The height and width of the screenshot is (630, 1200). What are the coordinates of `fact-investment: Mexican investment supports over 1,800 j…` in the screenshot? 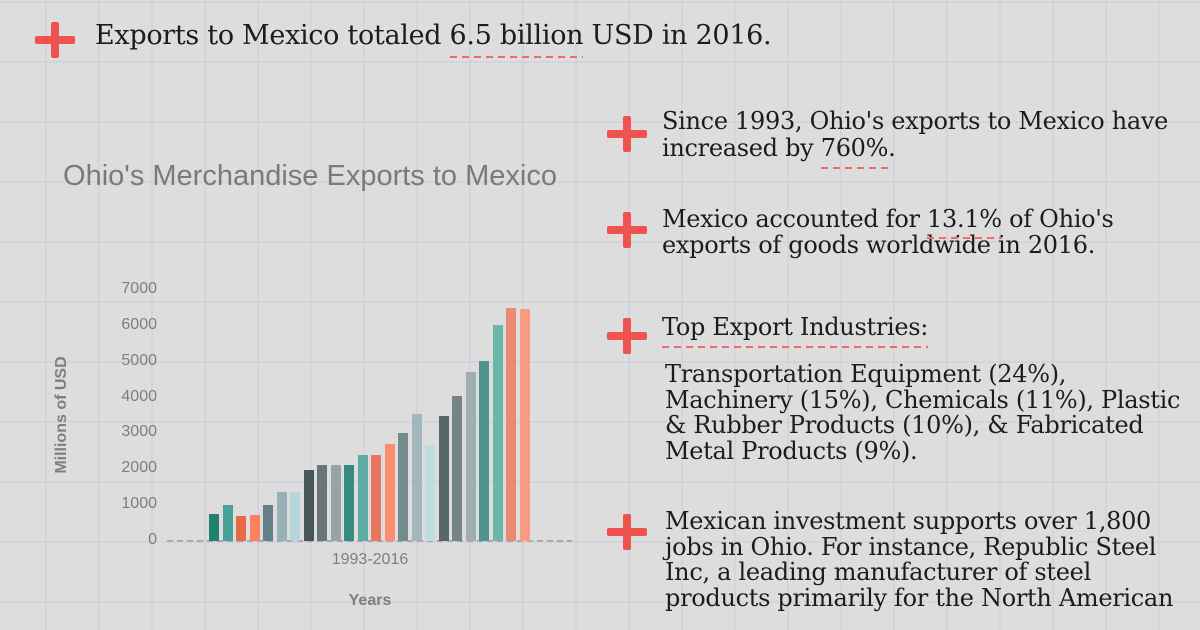 It's located at (919, 559).